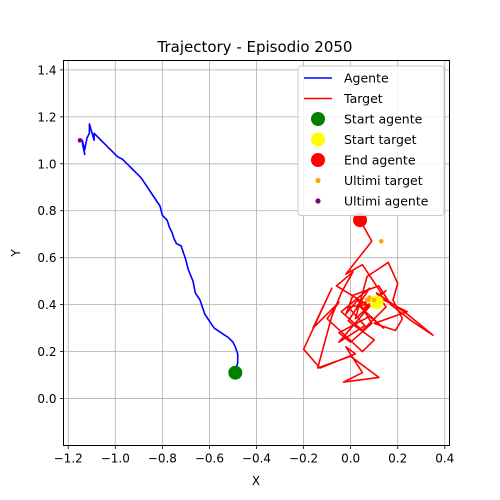 The height and width of the screenshot is (500, 500). What do you see at coordinates (444, 459) in the screenshot?
I see `x-tick-label: 0.4` at bounding box center [444, 459].